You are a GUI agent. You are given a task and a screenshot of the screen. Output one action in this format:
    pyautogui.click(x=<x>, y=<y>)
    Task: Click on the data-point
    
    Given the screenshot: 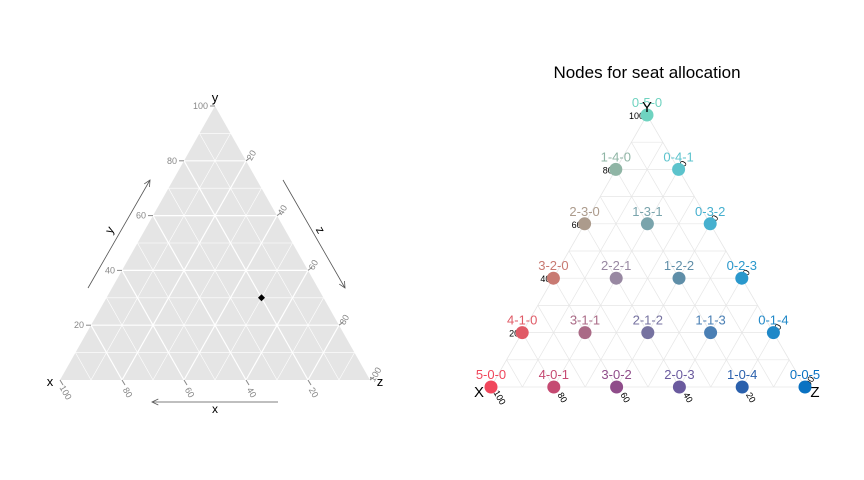 What is the action you would take?
    pyautogui.click(x=261, y=298)
    